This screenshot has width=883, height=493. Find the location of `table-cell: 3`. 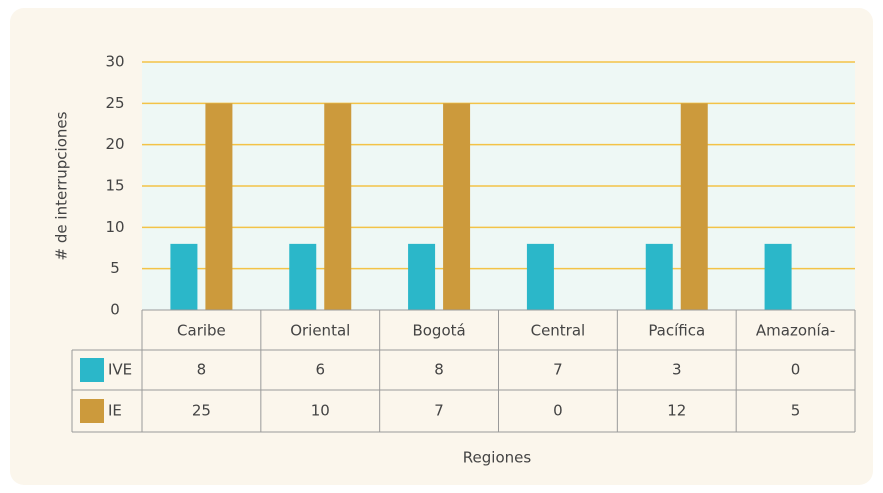

table-cell: 3 is located at coordinates (677, 370).